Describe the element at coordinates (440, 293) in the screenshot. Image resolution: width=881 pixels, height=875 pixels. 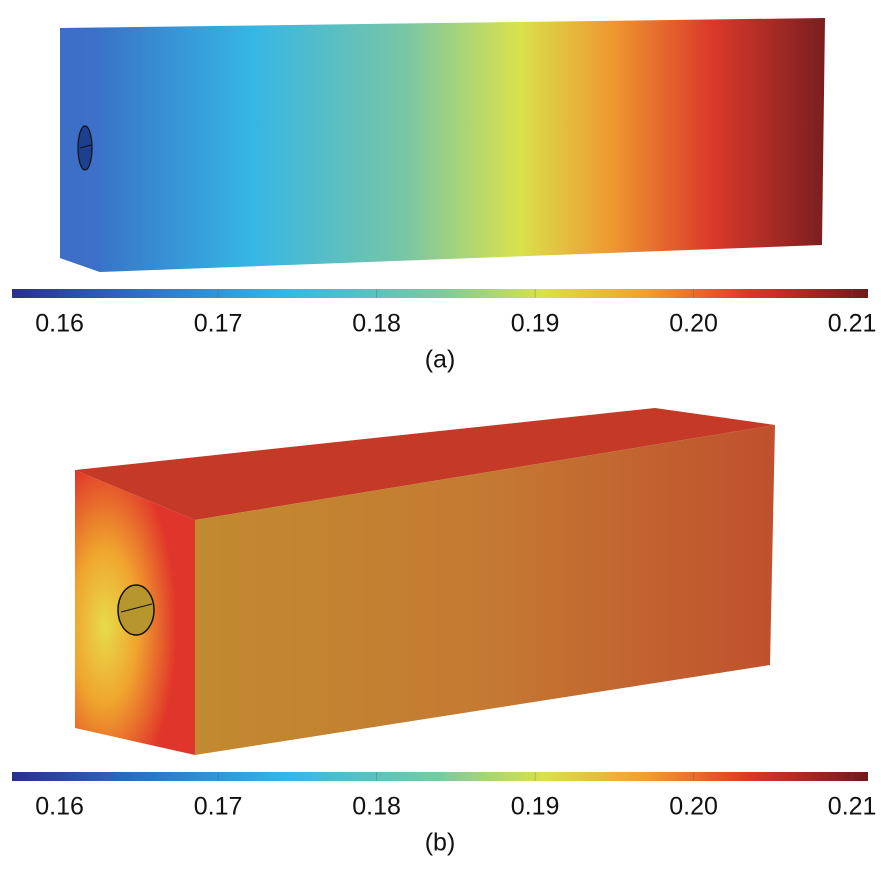
I see `colorbar-a` at that location.